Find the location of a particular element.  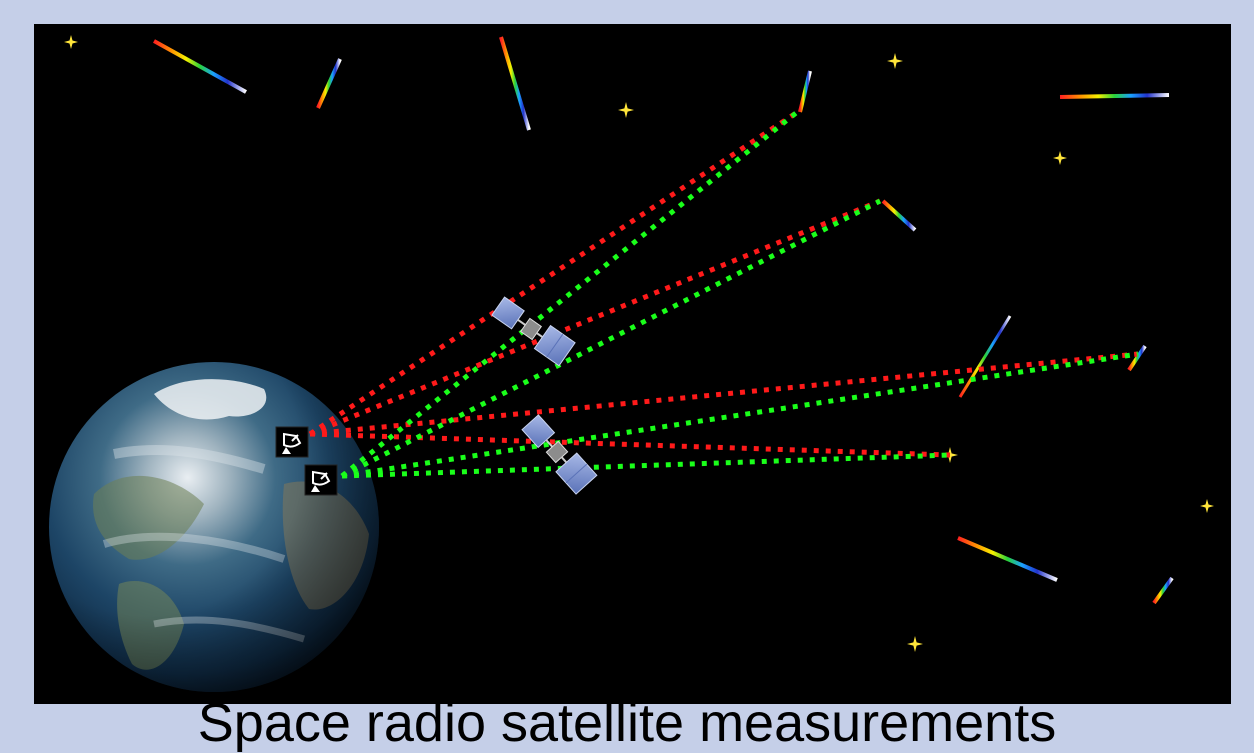

earth-globe is located at coordinates (214, 527).